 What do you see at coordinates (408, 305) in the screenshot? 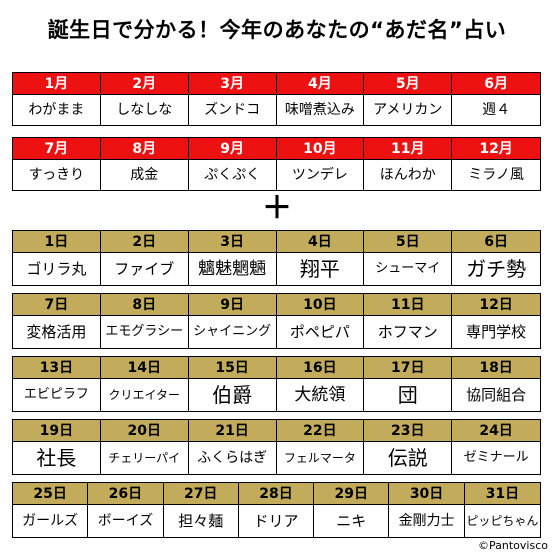
I see `day-header: 11日` at bounding box center [408, 305].